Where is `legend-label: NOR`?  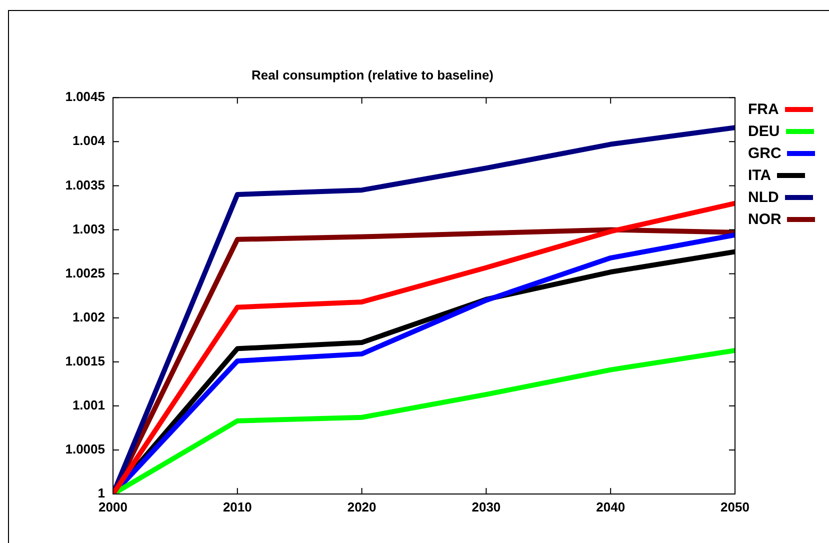 legend-label: NOR is located at coordinates (765, 219).